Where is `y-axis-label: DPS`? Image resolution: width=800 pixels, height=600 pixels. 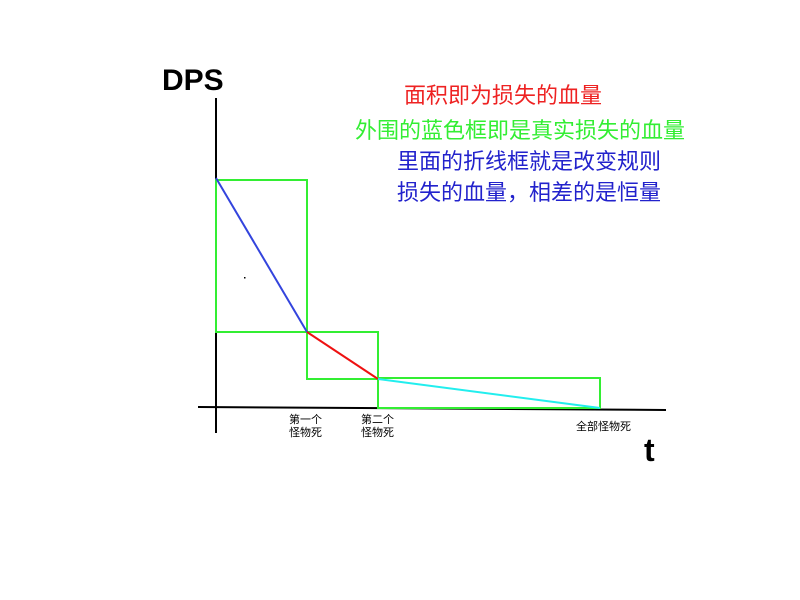 y-axis-label: DPS is located at coordinates (193, 80).